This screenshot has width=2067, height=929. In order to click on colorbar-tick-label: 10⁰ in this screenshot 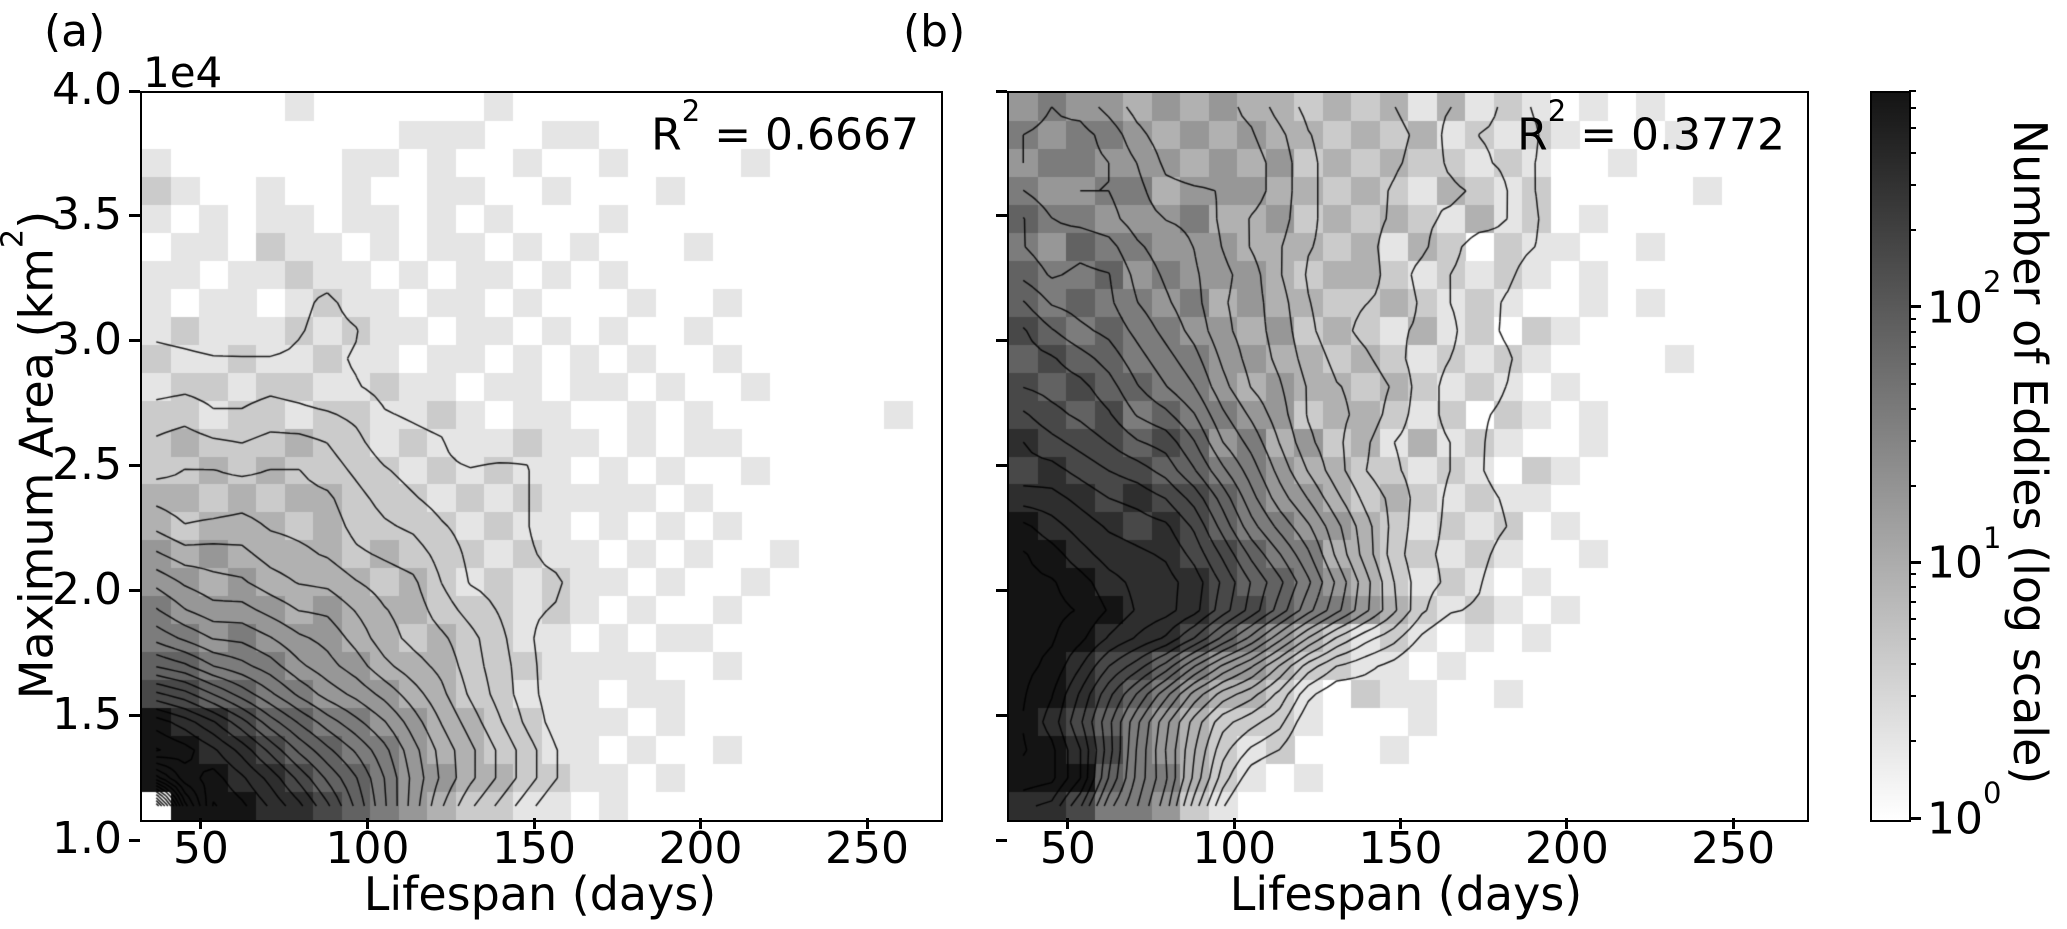, I will do `click(1964, 812)`.